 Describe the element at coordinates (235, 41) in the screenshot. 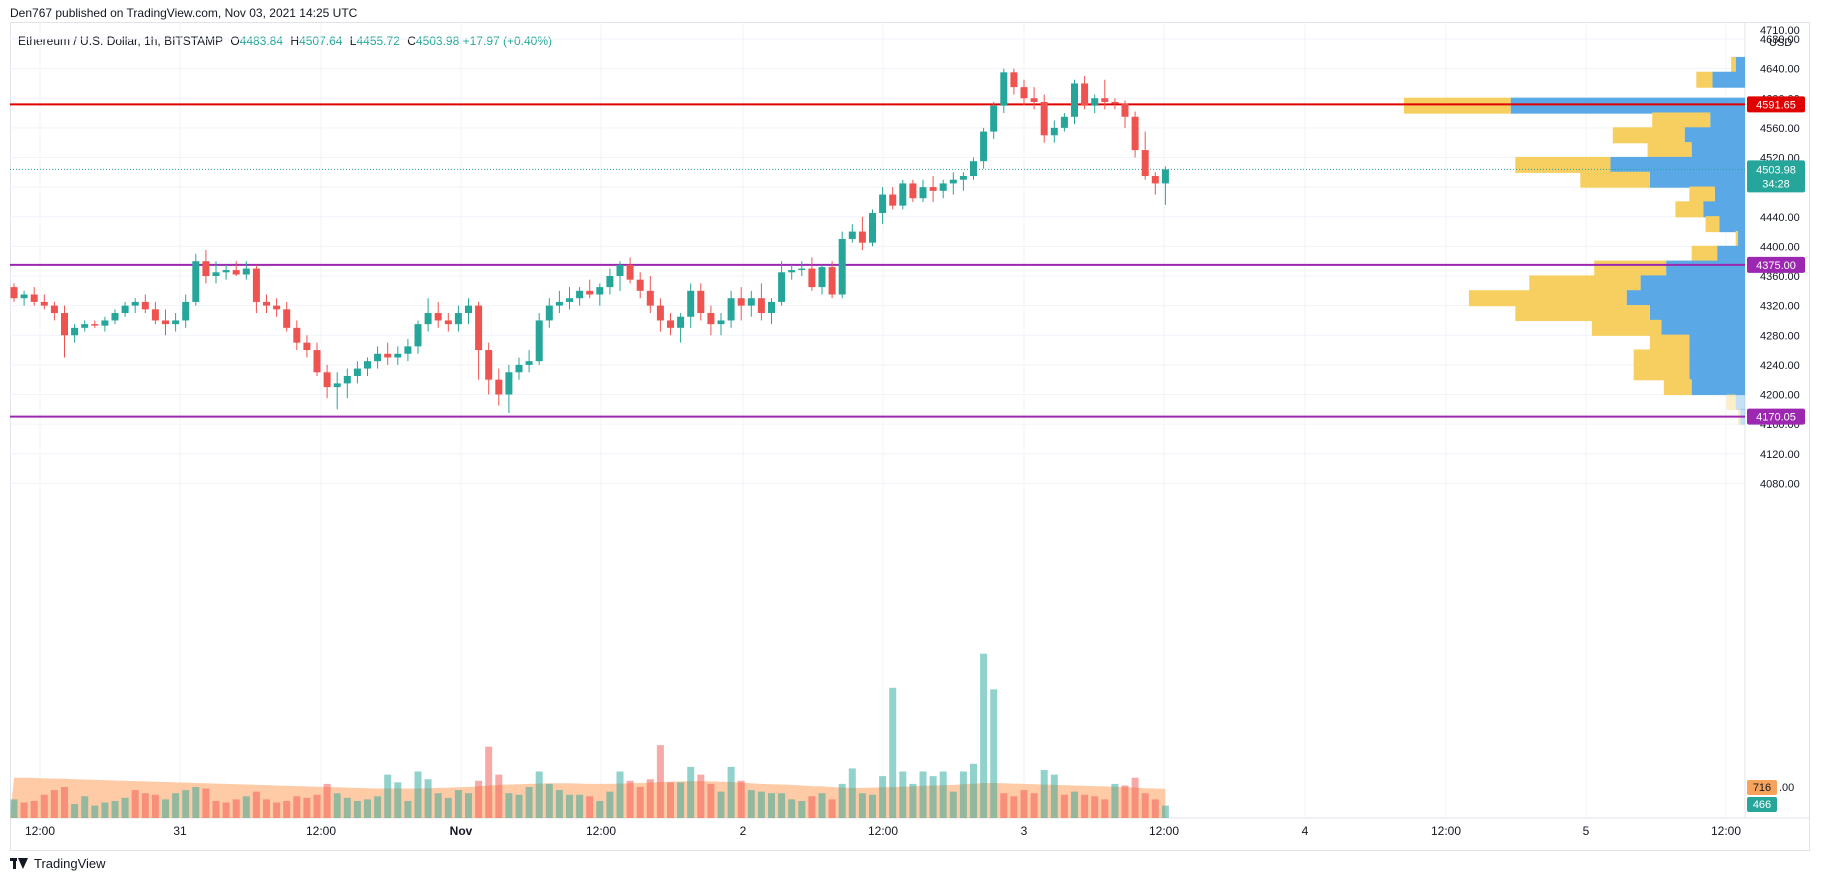

I see `open-label: O` at that location.